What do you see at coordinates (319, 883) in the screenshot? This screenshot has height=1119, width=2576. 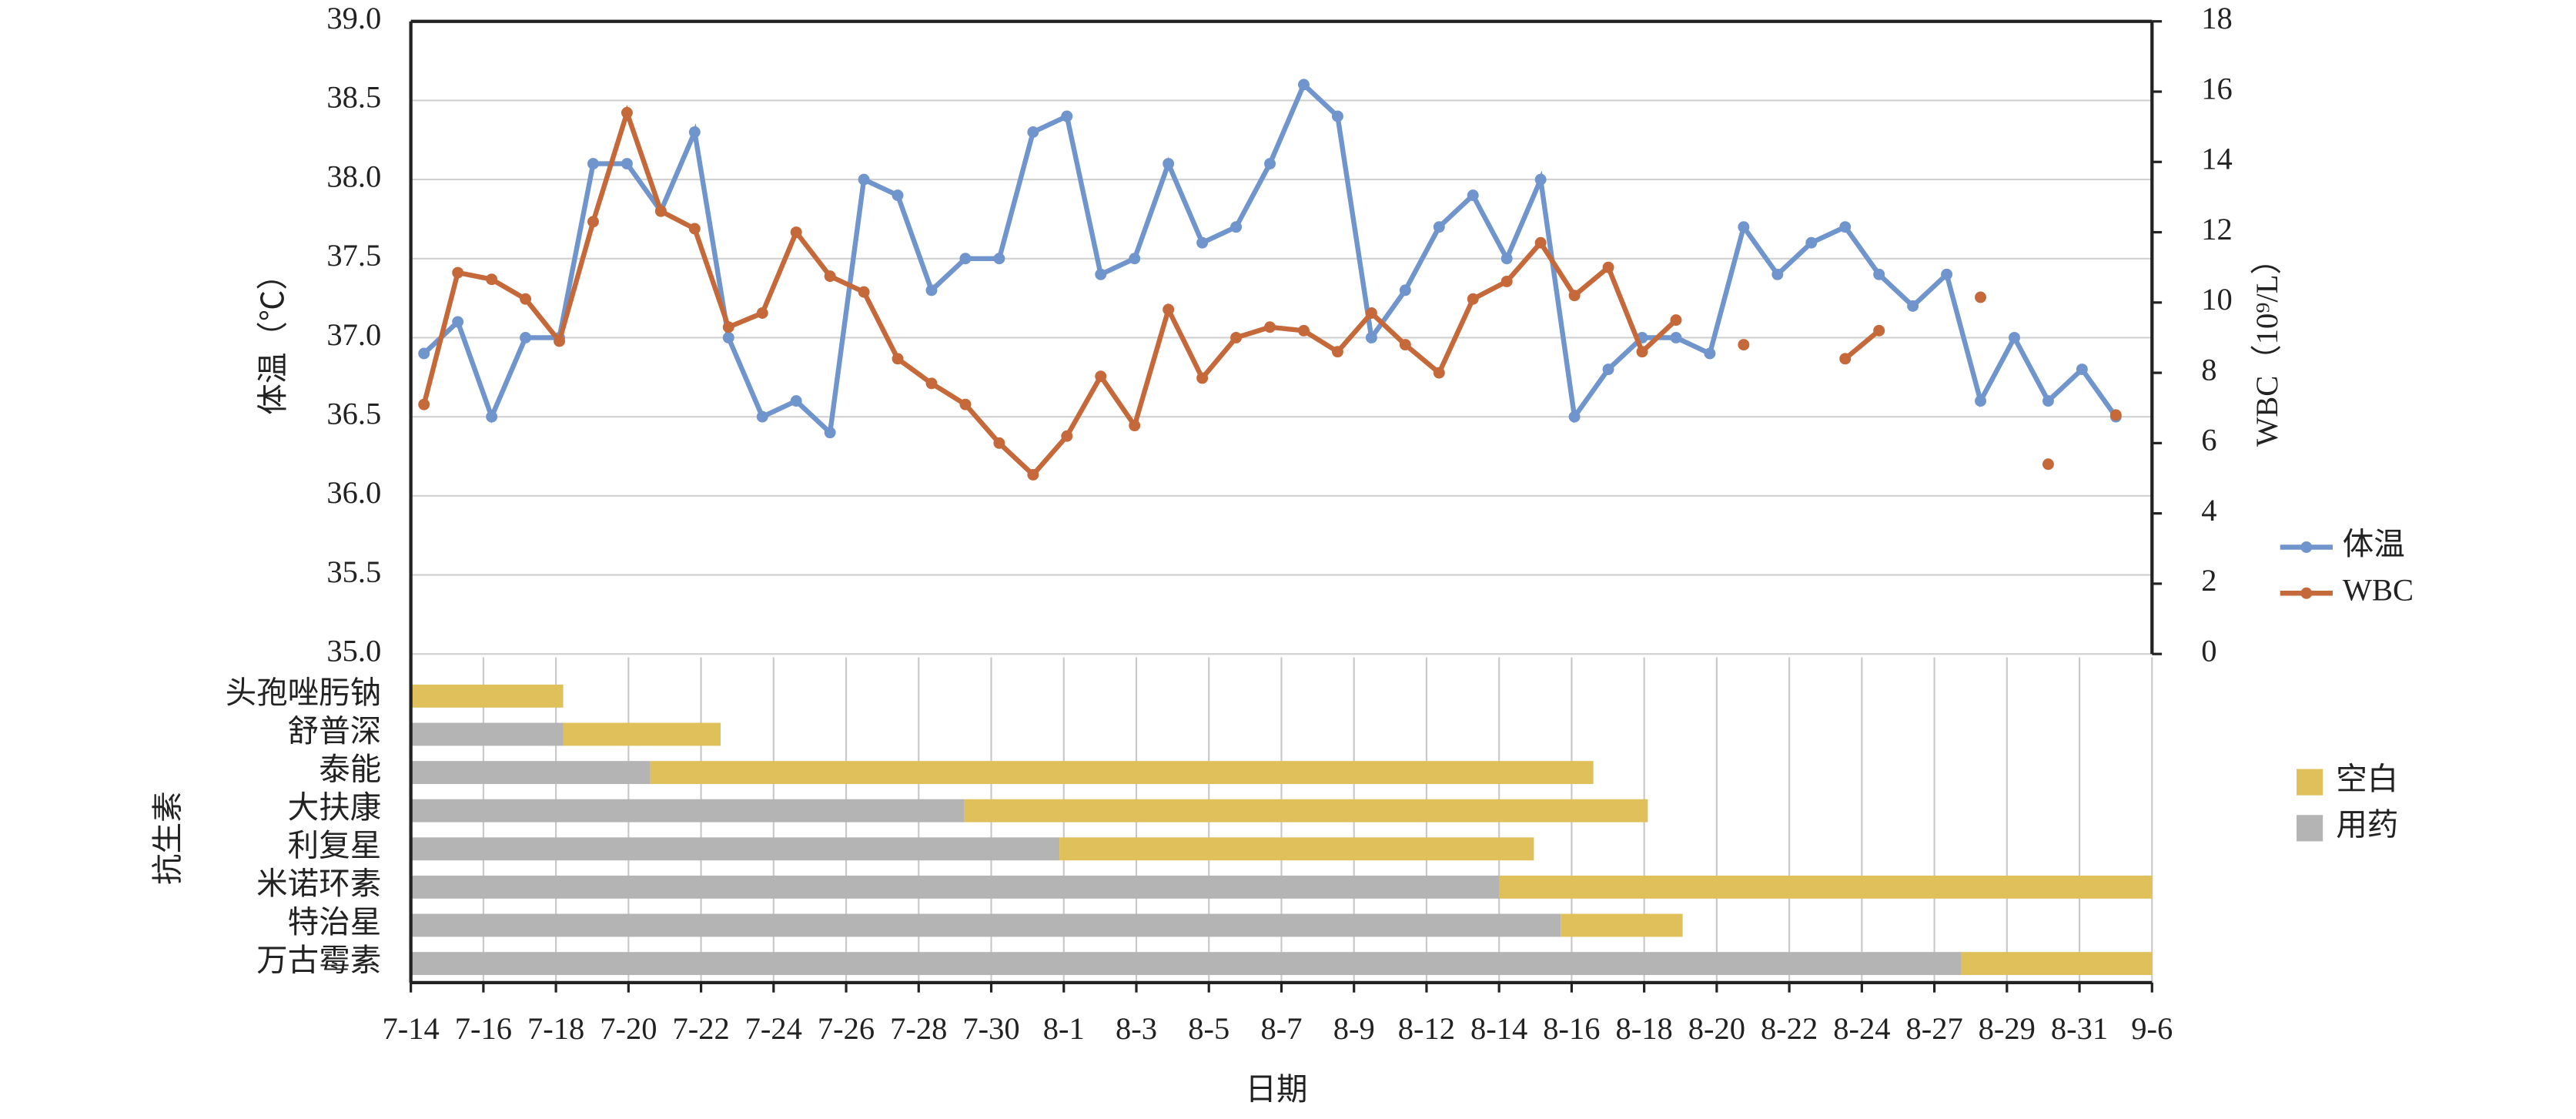 I see `y-tick-label: 米诺环素` at bounding box center [319, 883].